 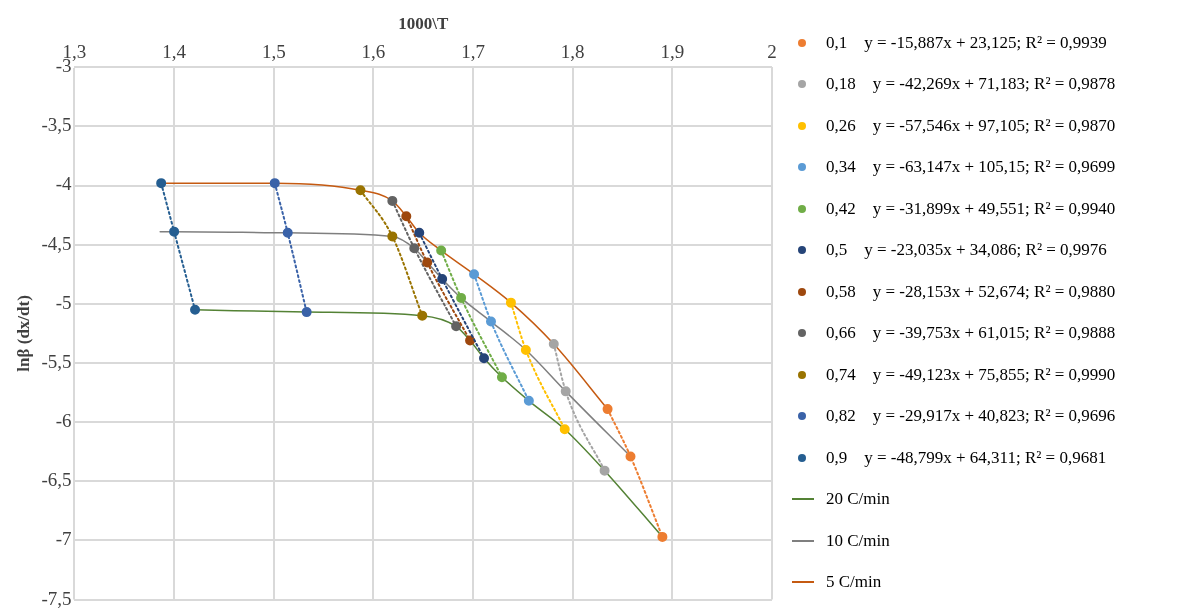 What do you see at coordinates (273, 51) in the screenshot?
I see `x-tick-label: 1,5` at bounding box center [273, 51].